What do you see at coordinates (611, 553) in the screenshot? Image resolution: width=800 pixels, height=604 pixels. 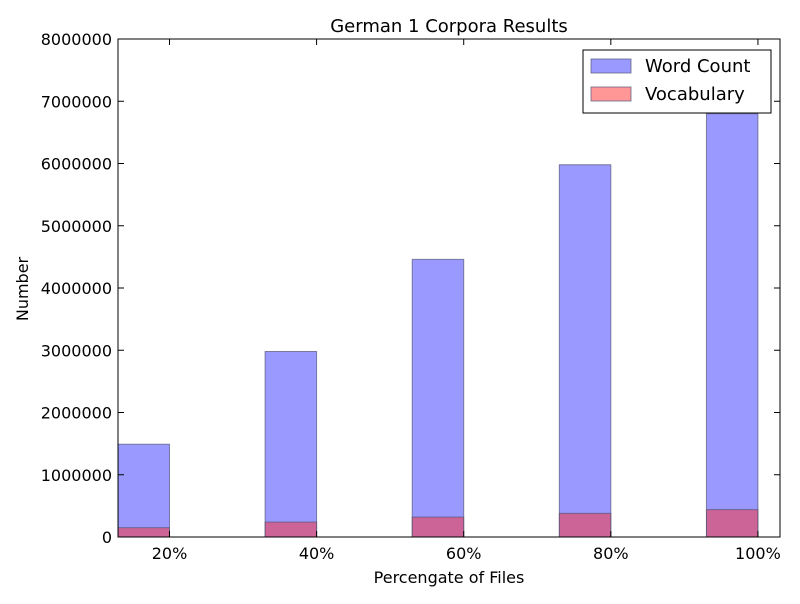 I see `x-tick-label: 80%` at bounding box center [611, 553].